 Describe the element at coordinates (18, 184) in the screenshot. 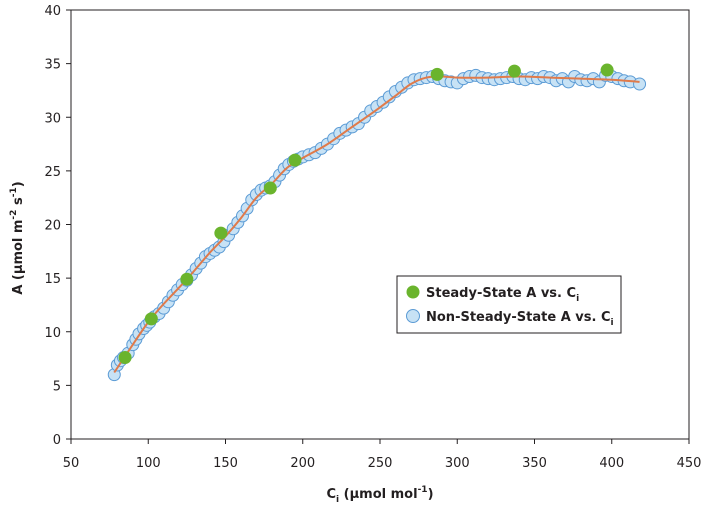

I see `y-axis-title-end: )` at that location.